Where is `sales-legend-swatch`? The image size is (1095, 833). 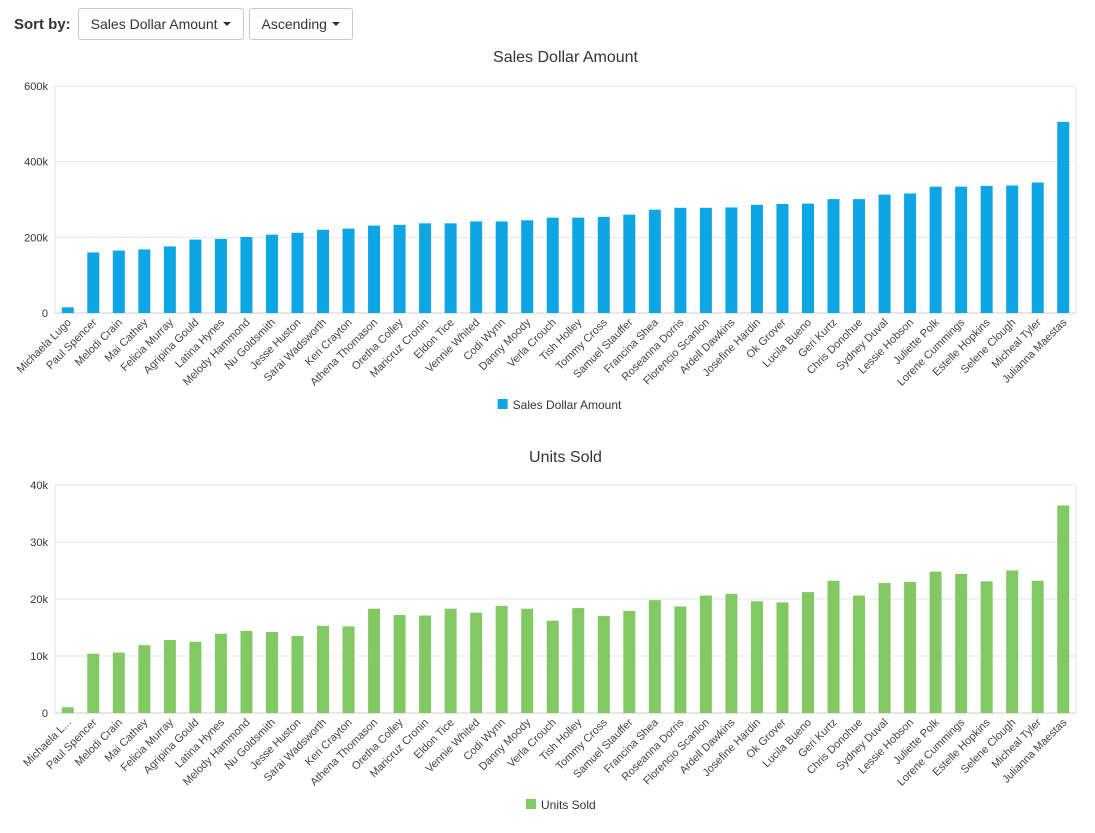
sales-legend-swatch is located at coordinates (502, 404).